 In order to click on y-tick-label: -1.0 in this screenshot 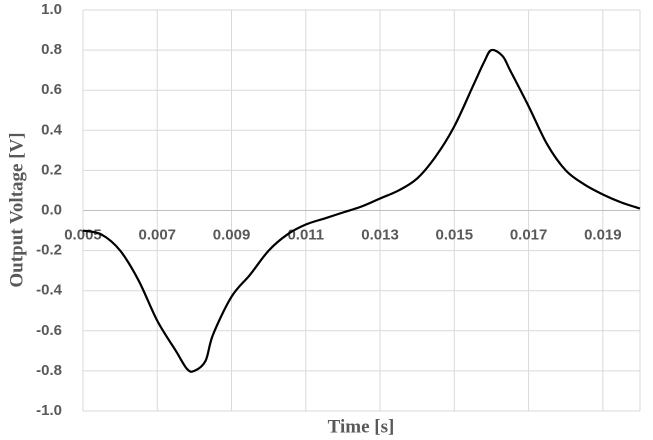, I will do `click(49, 410)`.